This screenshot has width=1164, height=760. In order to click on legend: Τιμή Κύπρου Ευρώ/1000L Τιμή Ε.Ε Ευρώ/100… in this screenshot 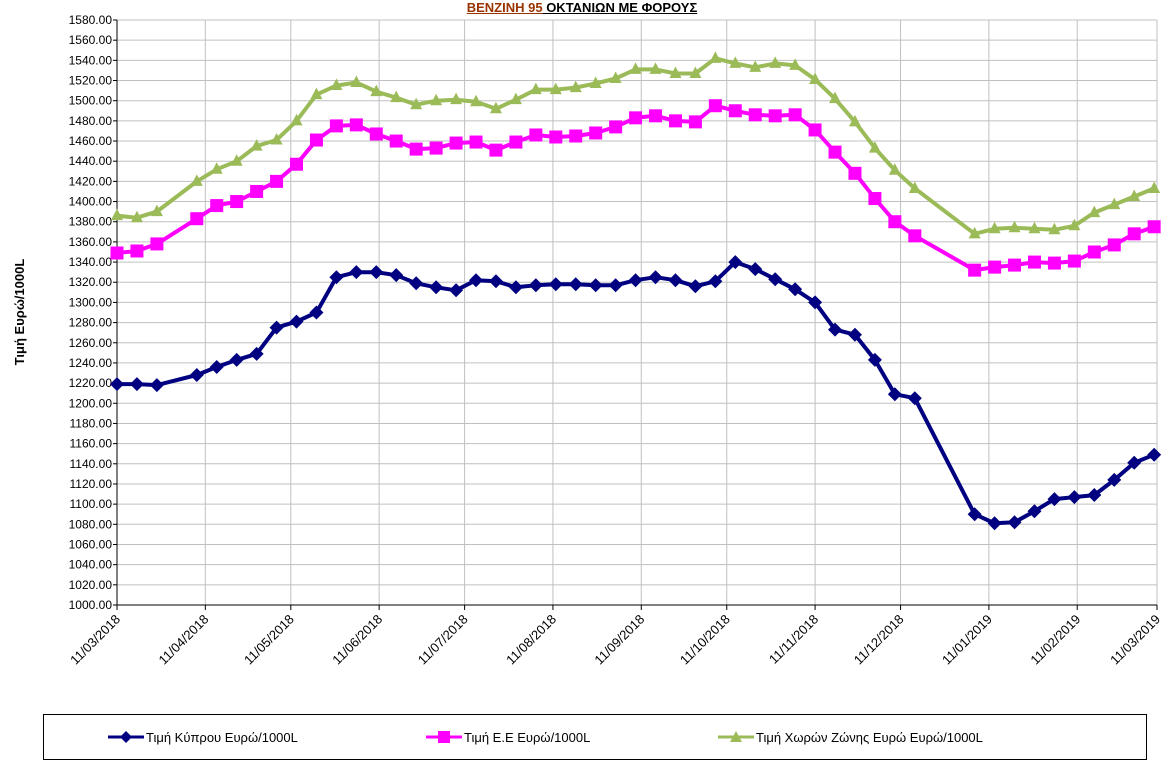, I will do `click(595, 737)`.